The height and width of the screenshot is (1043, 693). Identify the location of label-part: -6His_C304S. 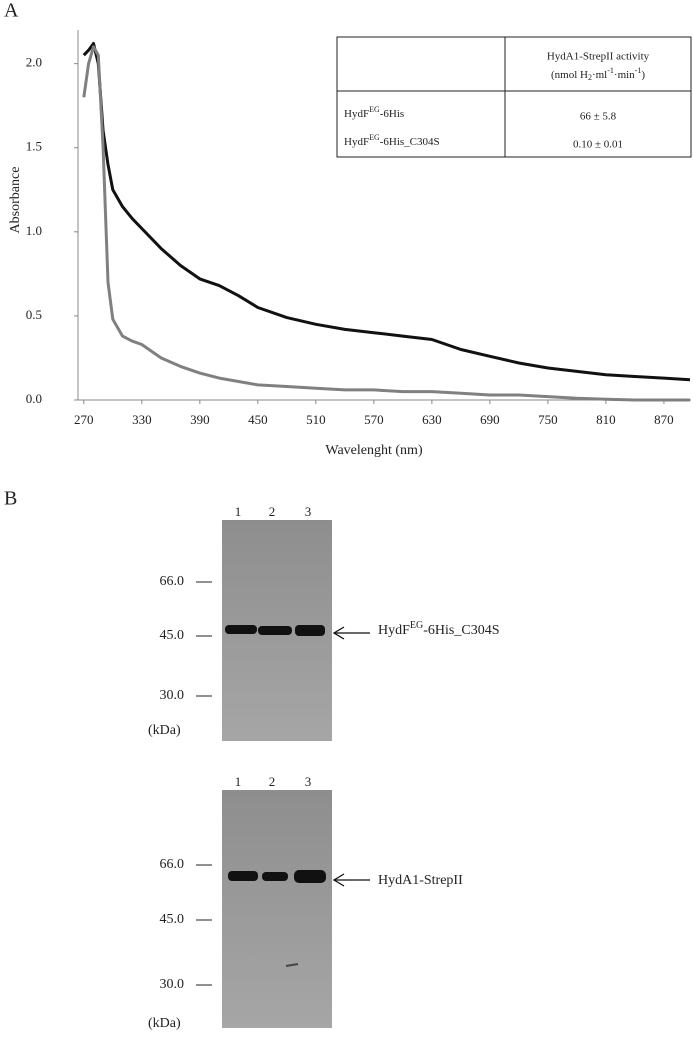
(461, 630).